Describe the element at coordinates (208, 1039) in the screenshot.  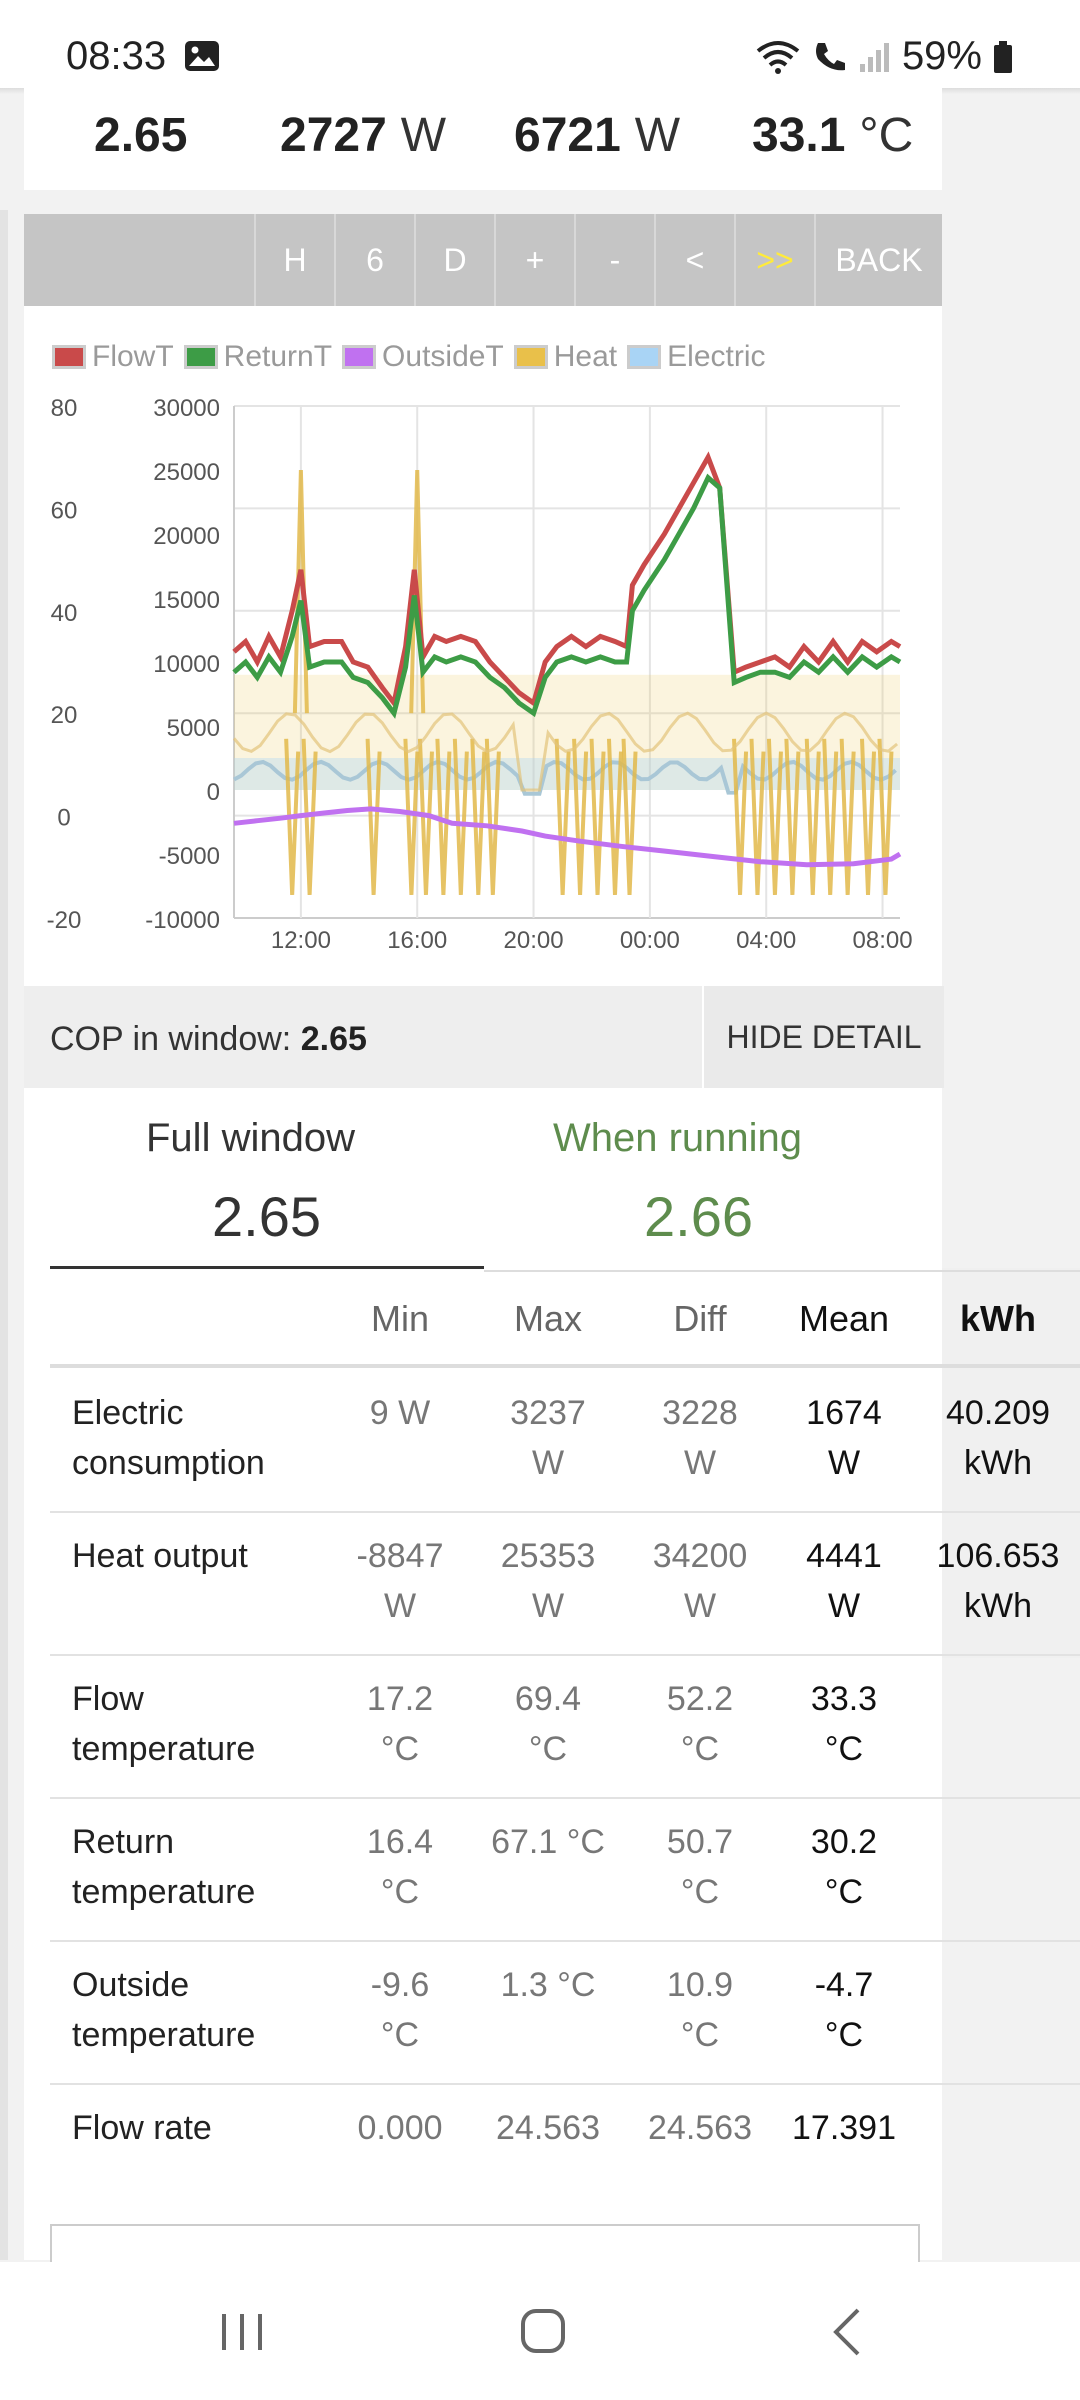
I see `cop-window-label: COP in window: 2.65` at that location.